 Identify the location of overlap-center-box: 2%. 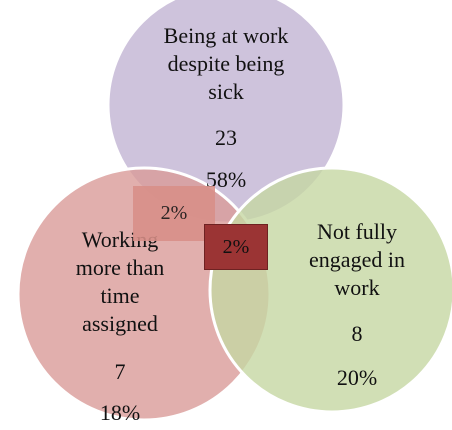
(236, 247).